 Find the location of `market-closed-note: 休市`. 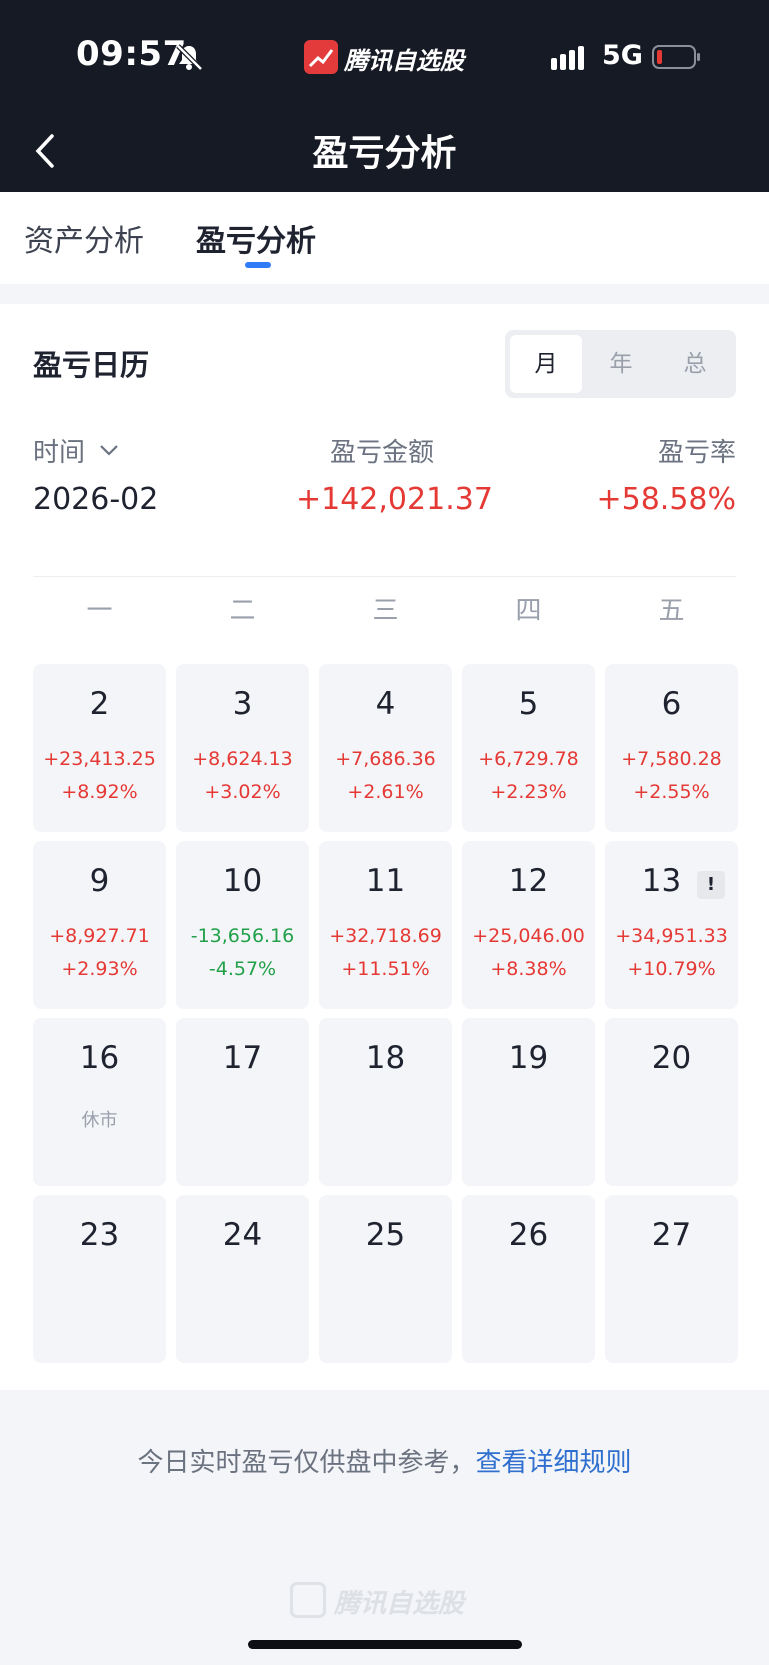

market-closed-note: 休市 is located at coordinates (99, 1120).